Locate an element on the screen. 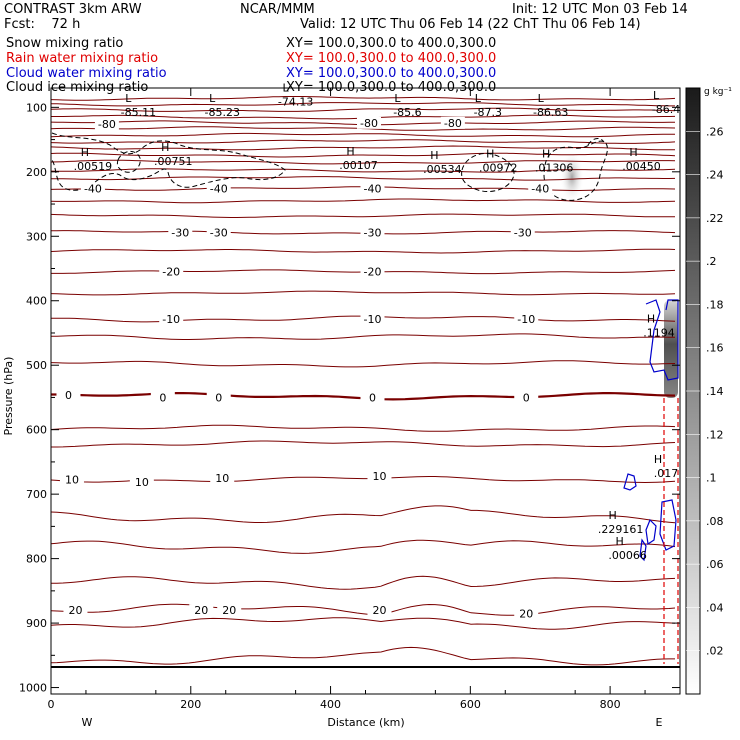  x-tick-label: 800 is located at coordinates (610, 704).